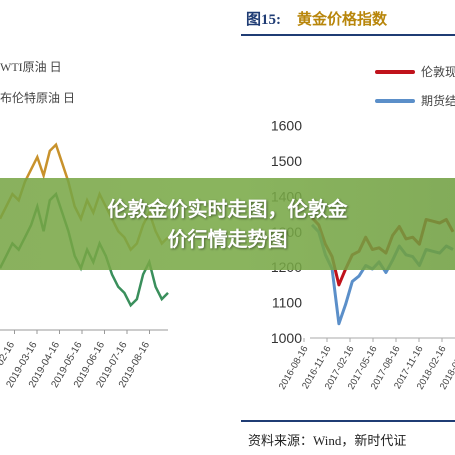 The height and width of the screenshot is (455, 455). I want to click on banner-line-1: 伦敦金价实时走图，伦敦金, so click(227, 209).